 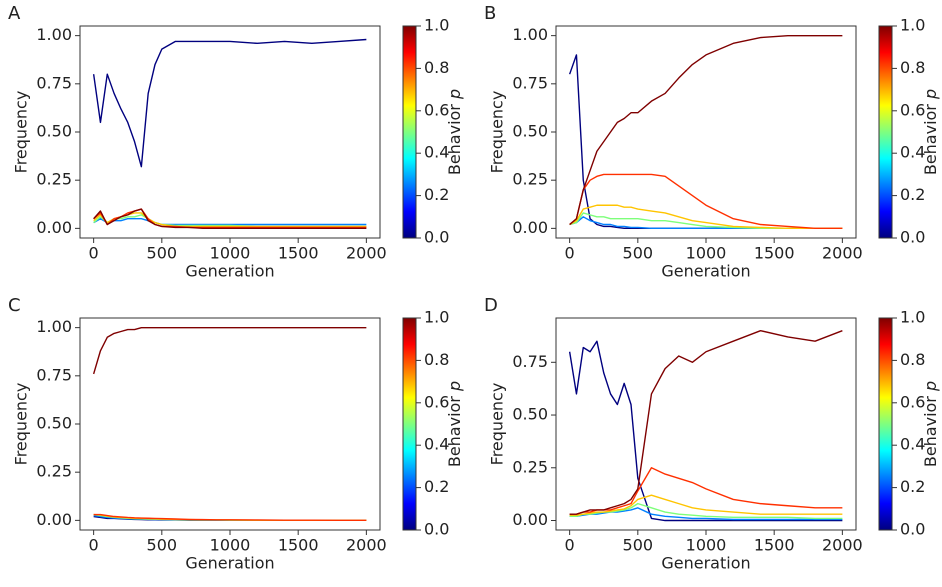 I want to click on y-tick-label: 1.00, so click(x=530, y=34).